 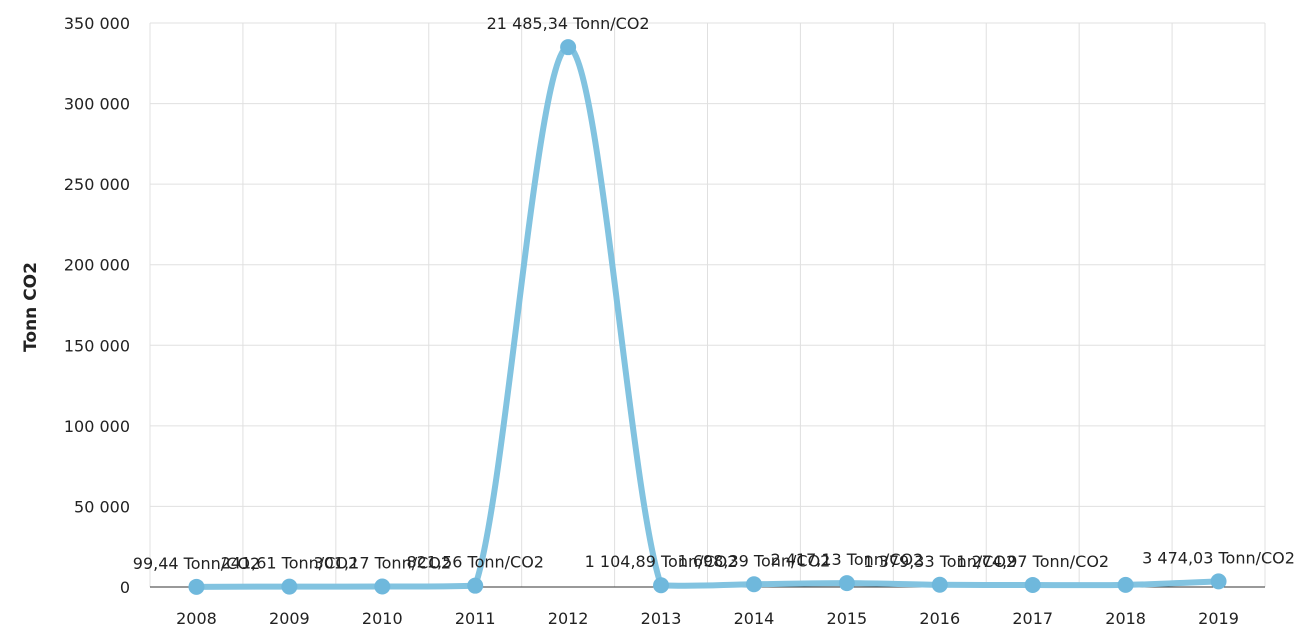 I want to click on x-tick-label: 2017, so click(x=1032, y=618).